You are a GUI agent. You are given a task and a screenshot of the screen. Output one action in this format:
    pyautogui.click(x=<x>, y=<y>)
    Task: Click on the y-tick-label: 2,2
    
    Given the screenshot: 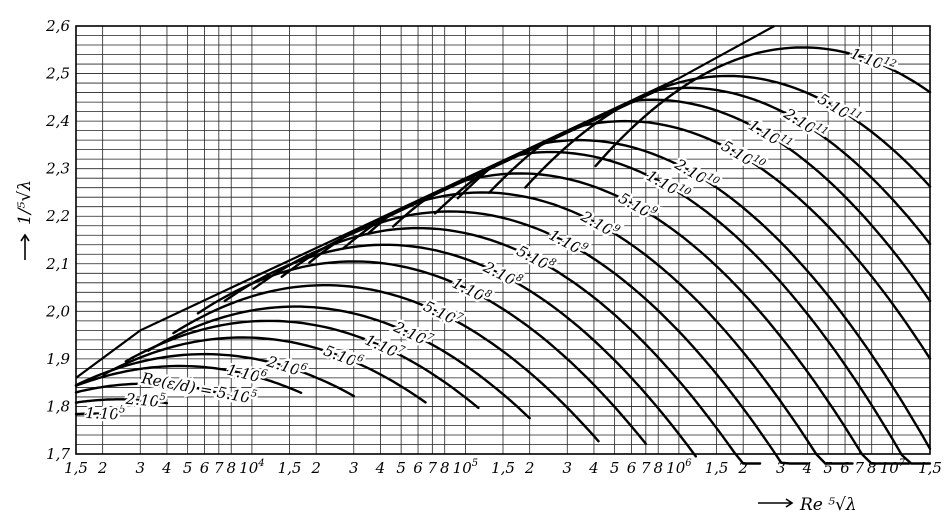 What is the action you would take?
    pyautogui.click(x=57, y=216)
    